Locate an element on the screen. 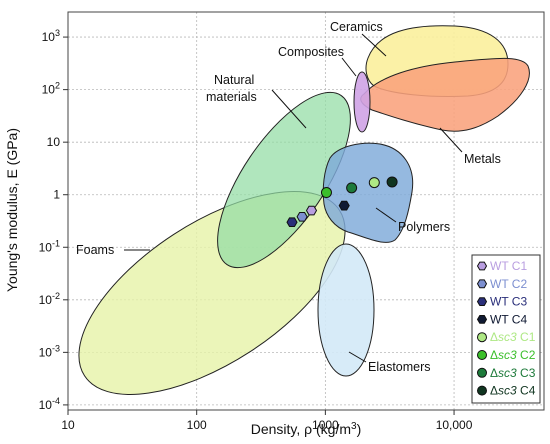 The image size is (550, 444). data-points is located at coordinates (342, 201).